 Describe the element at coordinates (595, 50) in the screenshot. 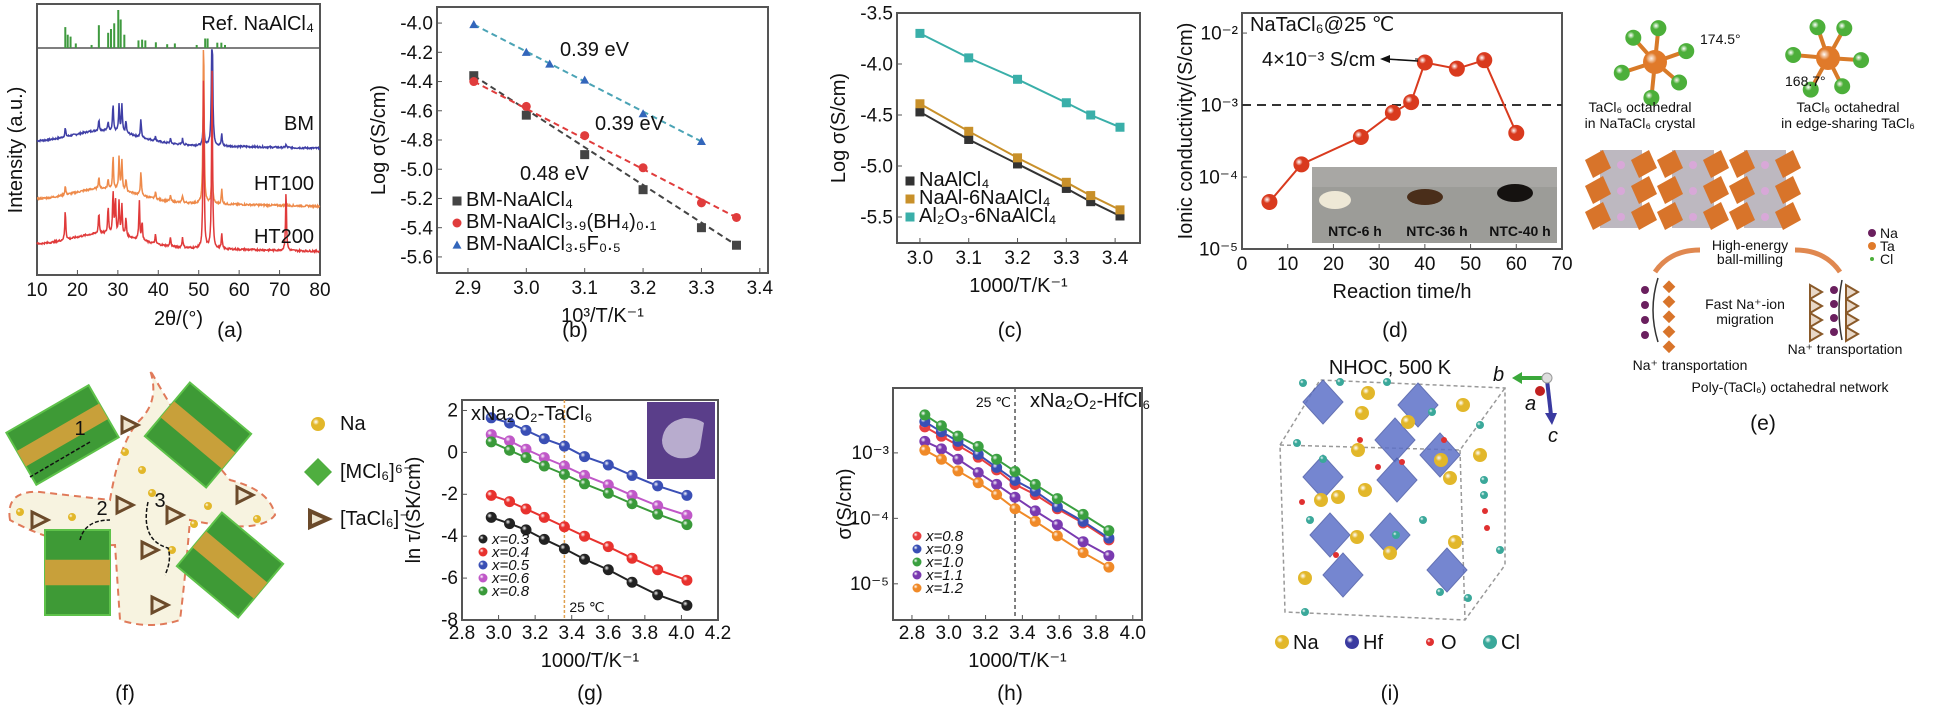

I see `activation-energy-label: 0.39 eV` at that location.